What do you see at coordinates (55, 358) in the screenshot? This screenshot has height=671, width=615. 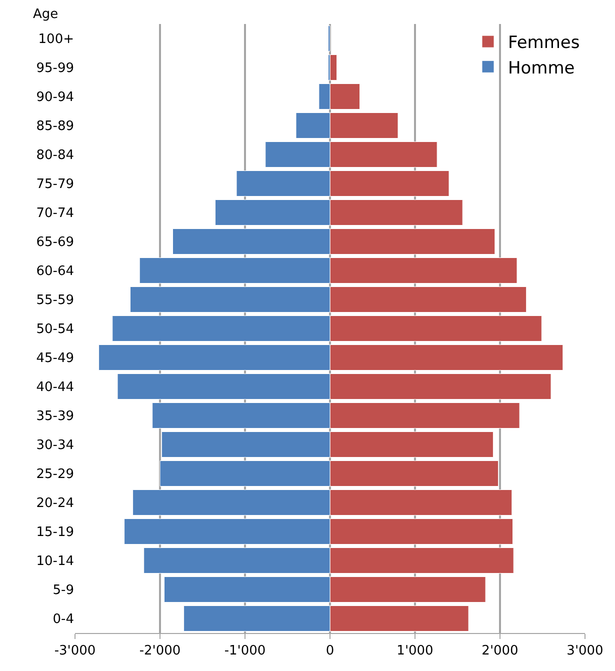 I see `y-tick-label: 45-49` at bounding box center [55, 358].